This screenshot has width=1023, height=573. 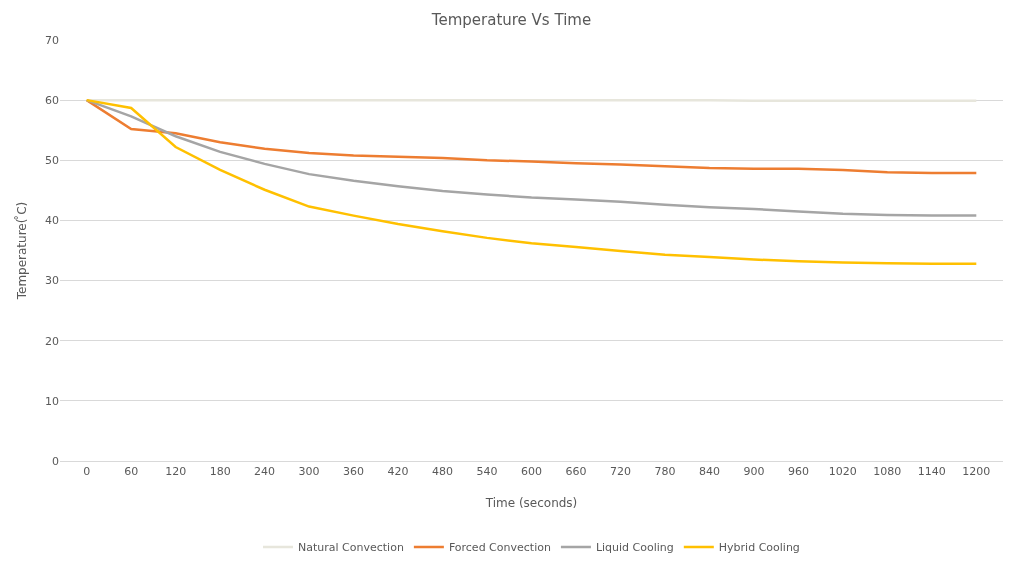 What do you see at coordinates (709, 472) in the screenshot?
I see `x-tick-label: 840` at bounding box center [709, 472].